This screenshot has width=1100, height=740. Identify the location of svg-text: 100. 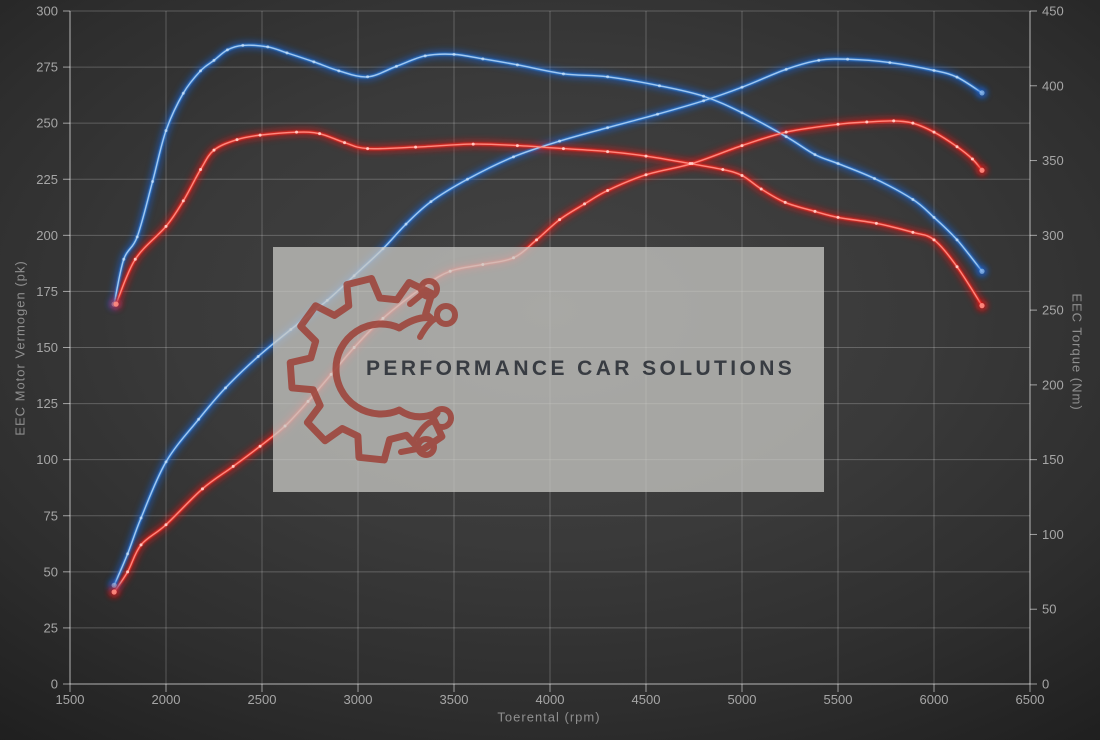
(47, 459).